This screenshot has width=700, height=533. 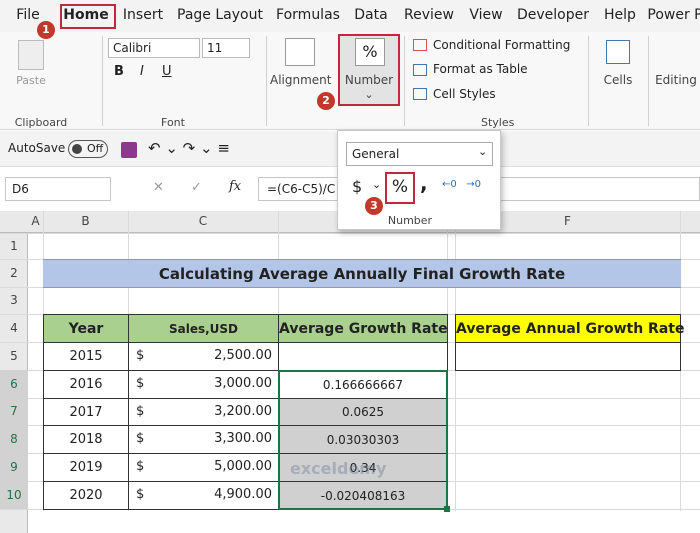 What do you see at coordinates (86, 439) in the screenshot?
I see `year-cell: 2018` at bounding box center [86, 439].